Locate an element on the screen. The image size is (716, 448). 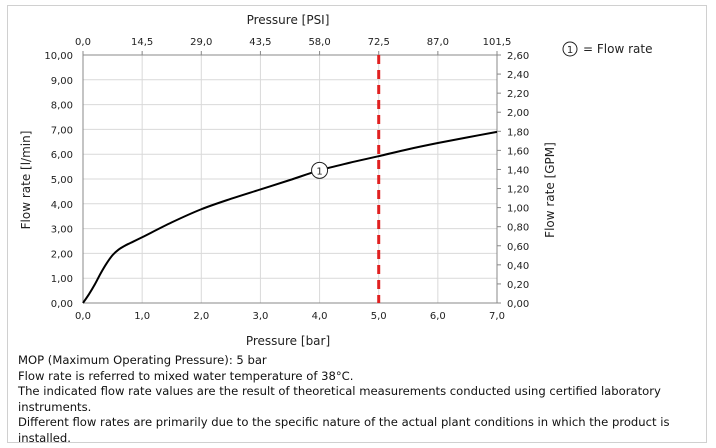
y-tick-label: 5,00 is located at coordinates (62, 180).